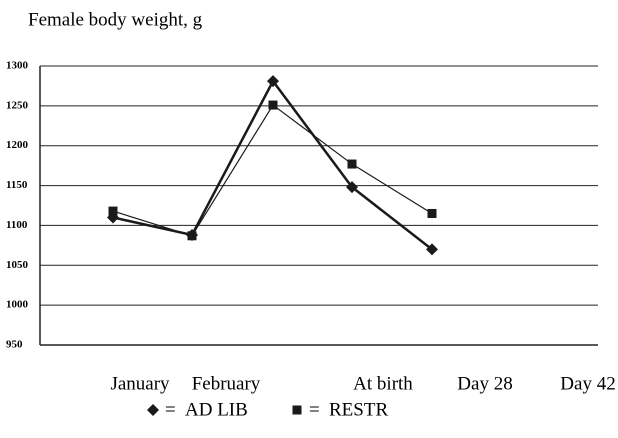 Image resolution: width=618 pixels, height=438 pixels. What do you see at coordinates (226, 383) in the screenshot?
I see `x-tick-label: February` at bounding box center [226, 383].